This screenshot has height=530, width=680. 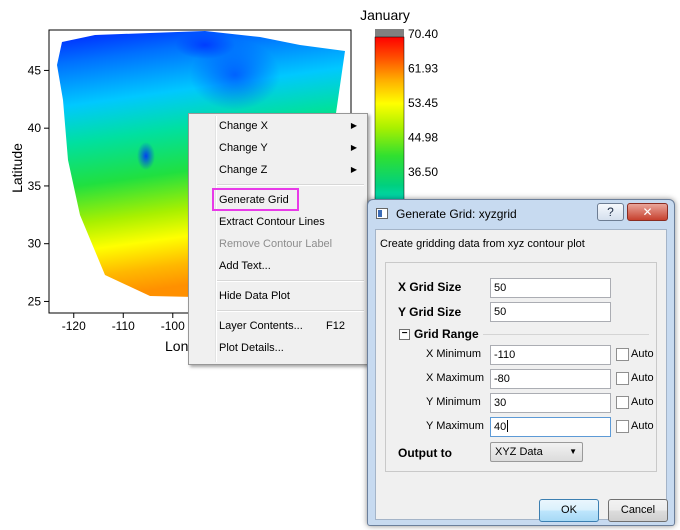 What do you see at coordinates (453, 402) in the screenshot?
I see `y-minimum-label: Y Minimum` at bounding box center [453, 402].